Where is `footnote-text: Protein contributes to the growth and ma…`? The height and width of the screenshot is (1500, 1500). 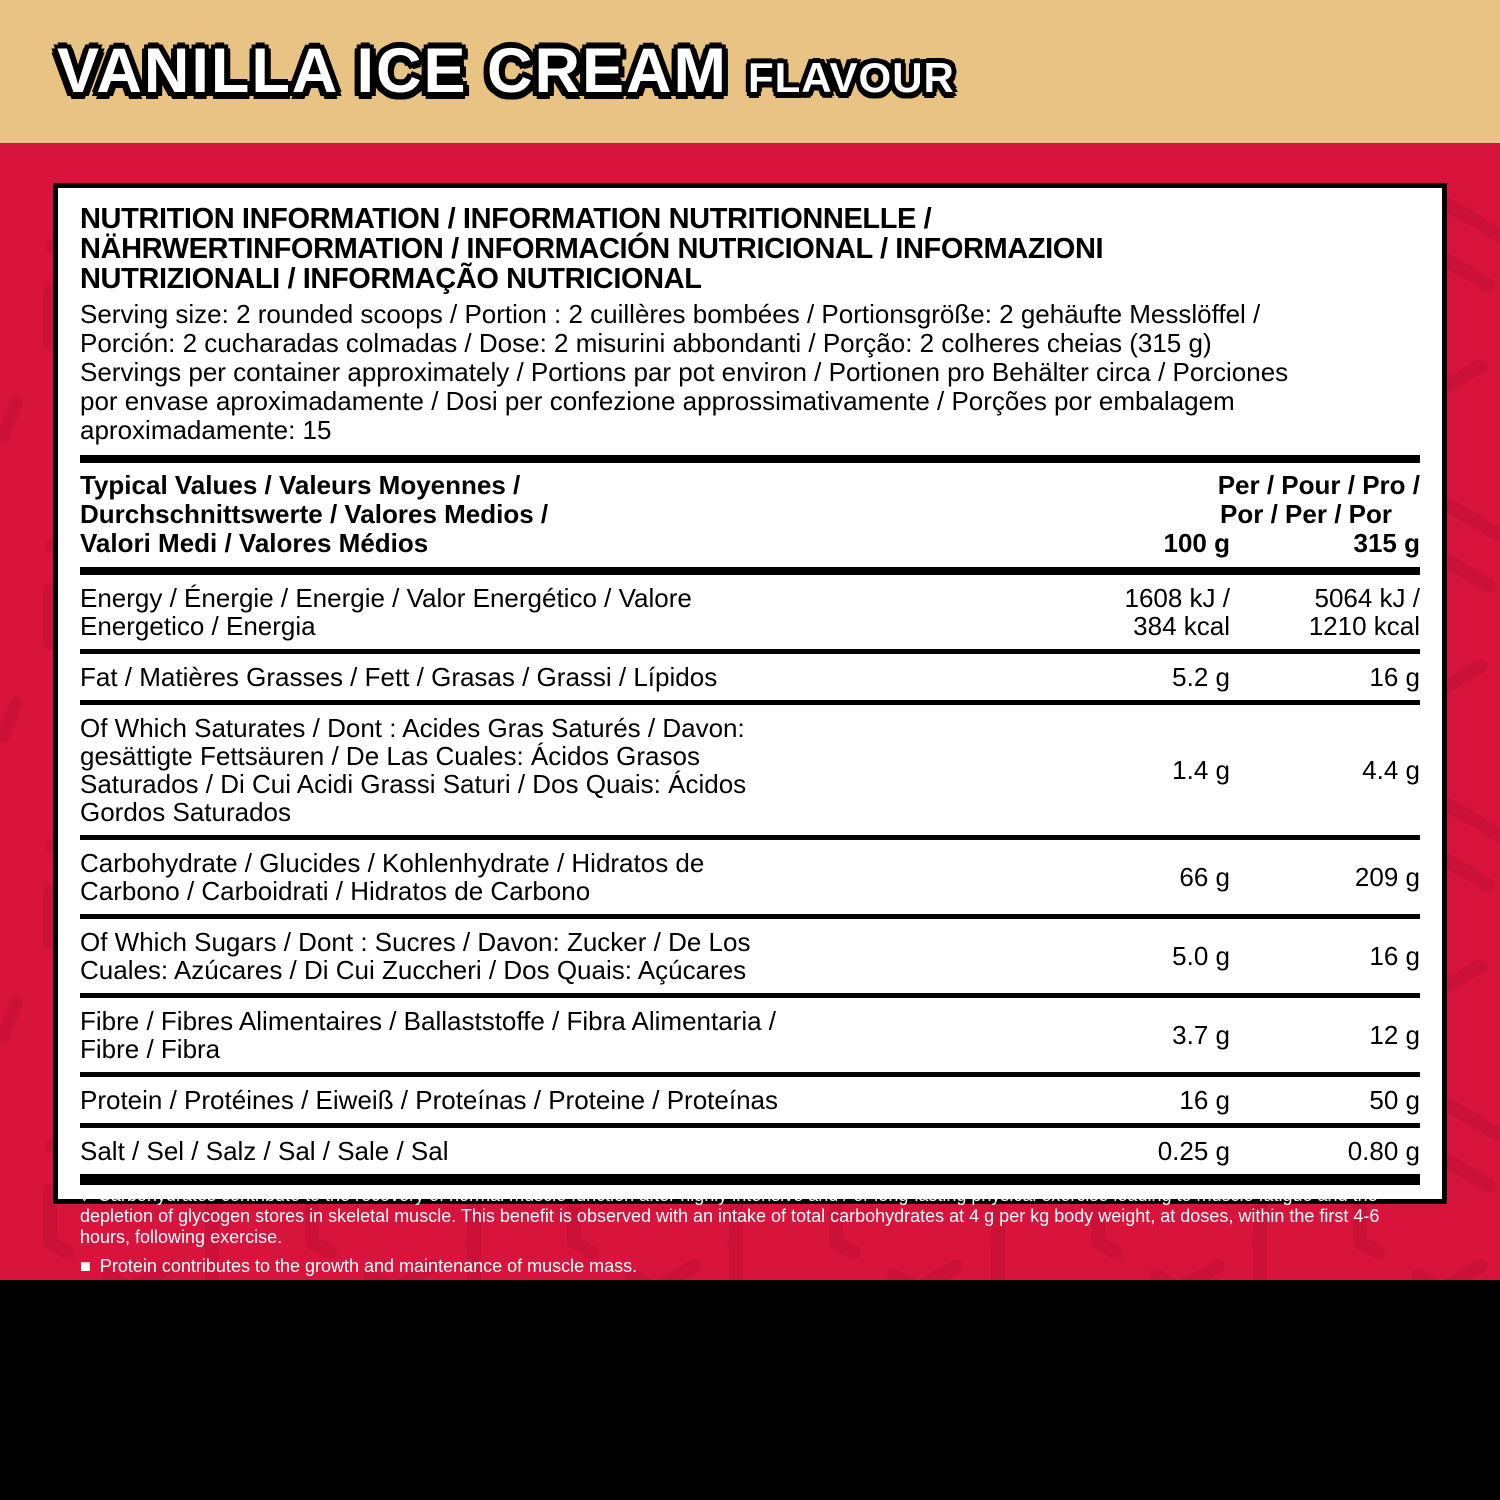
footnote-text: Protein contributes to the growth and ma… is located at coordinates (368, 1266).